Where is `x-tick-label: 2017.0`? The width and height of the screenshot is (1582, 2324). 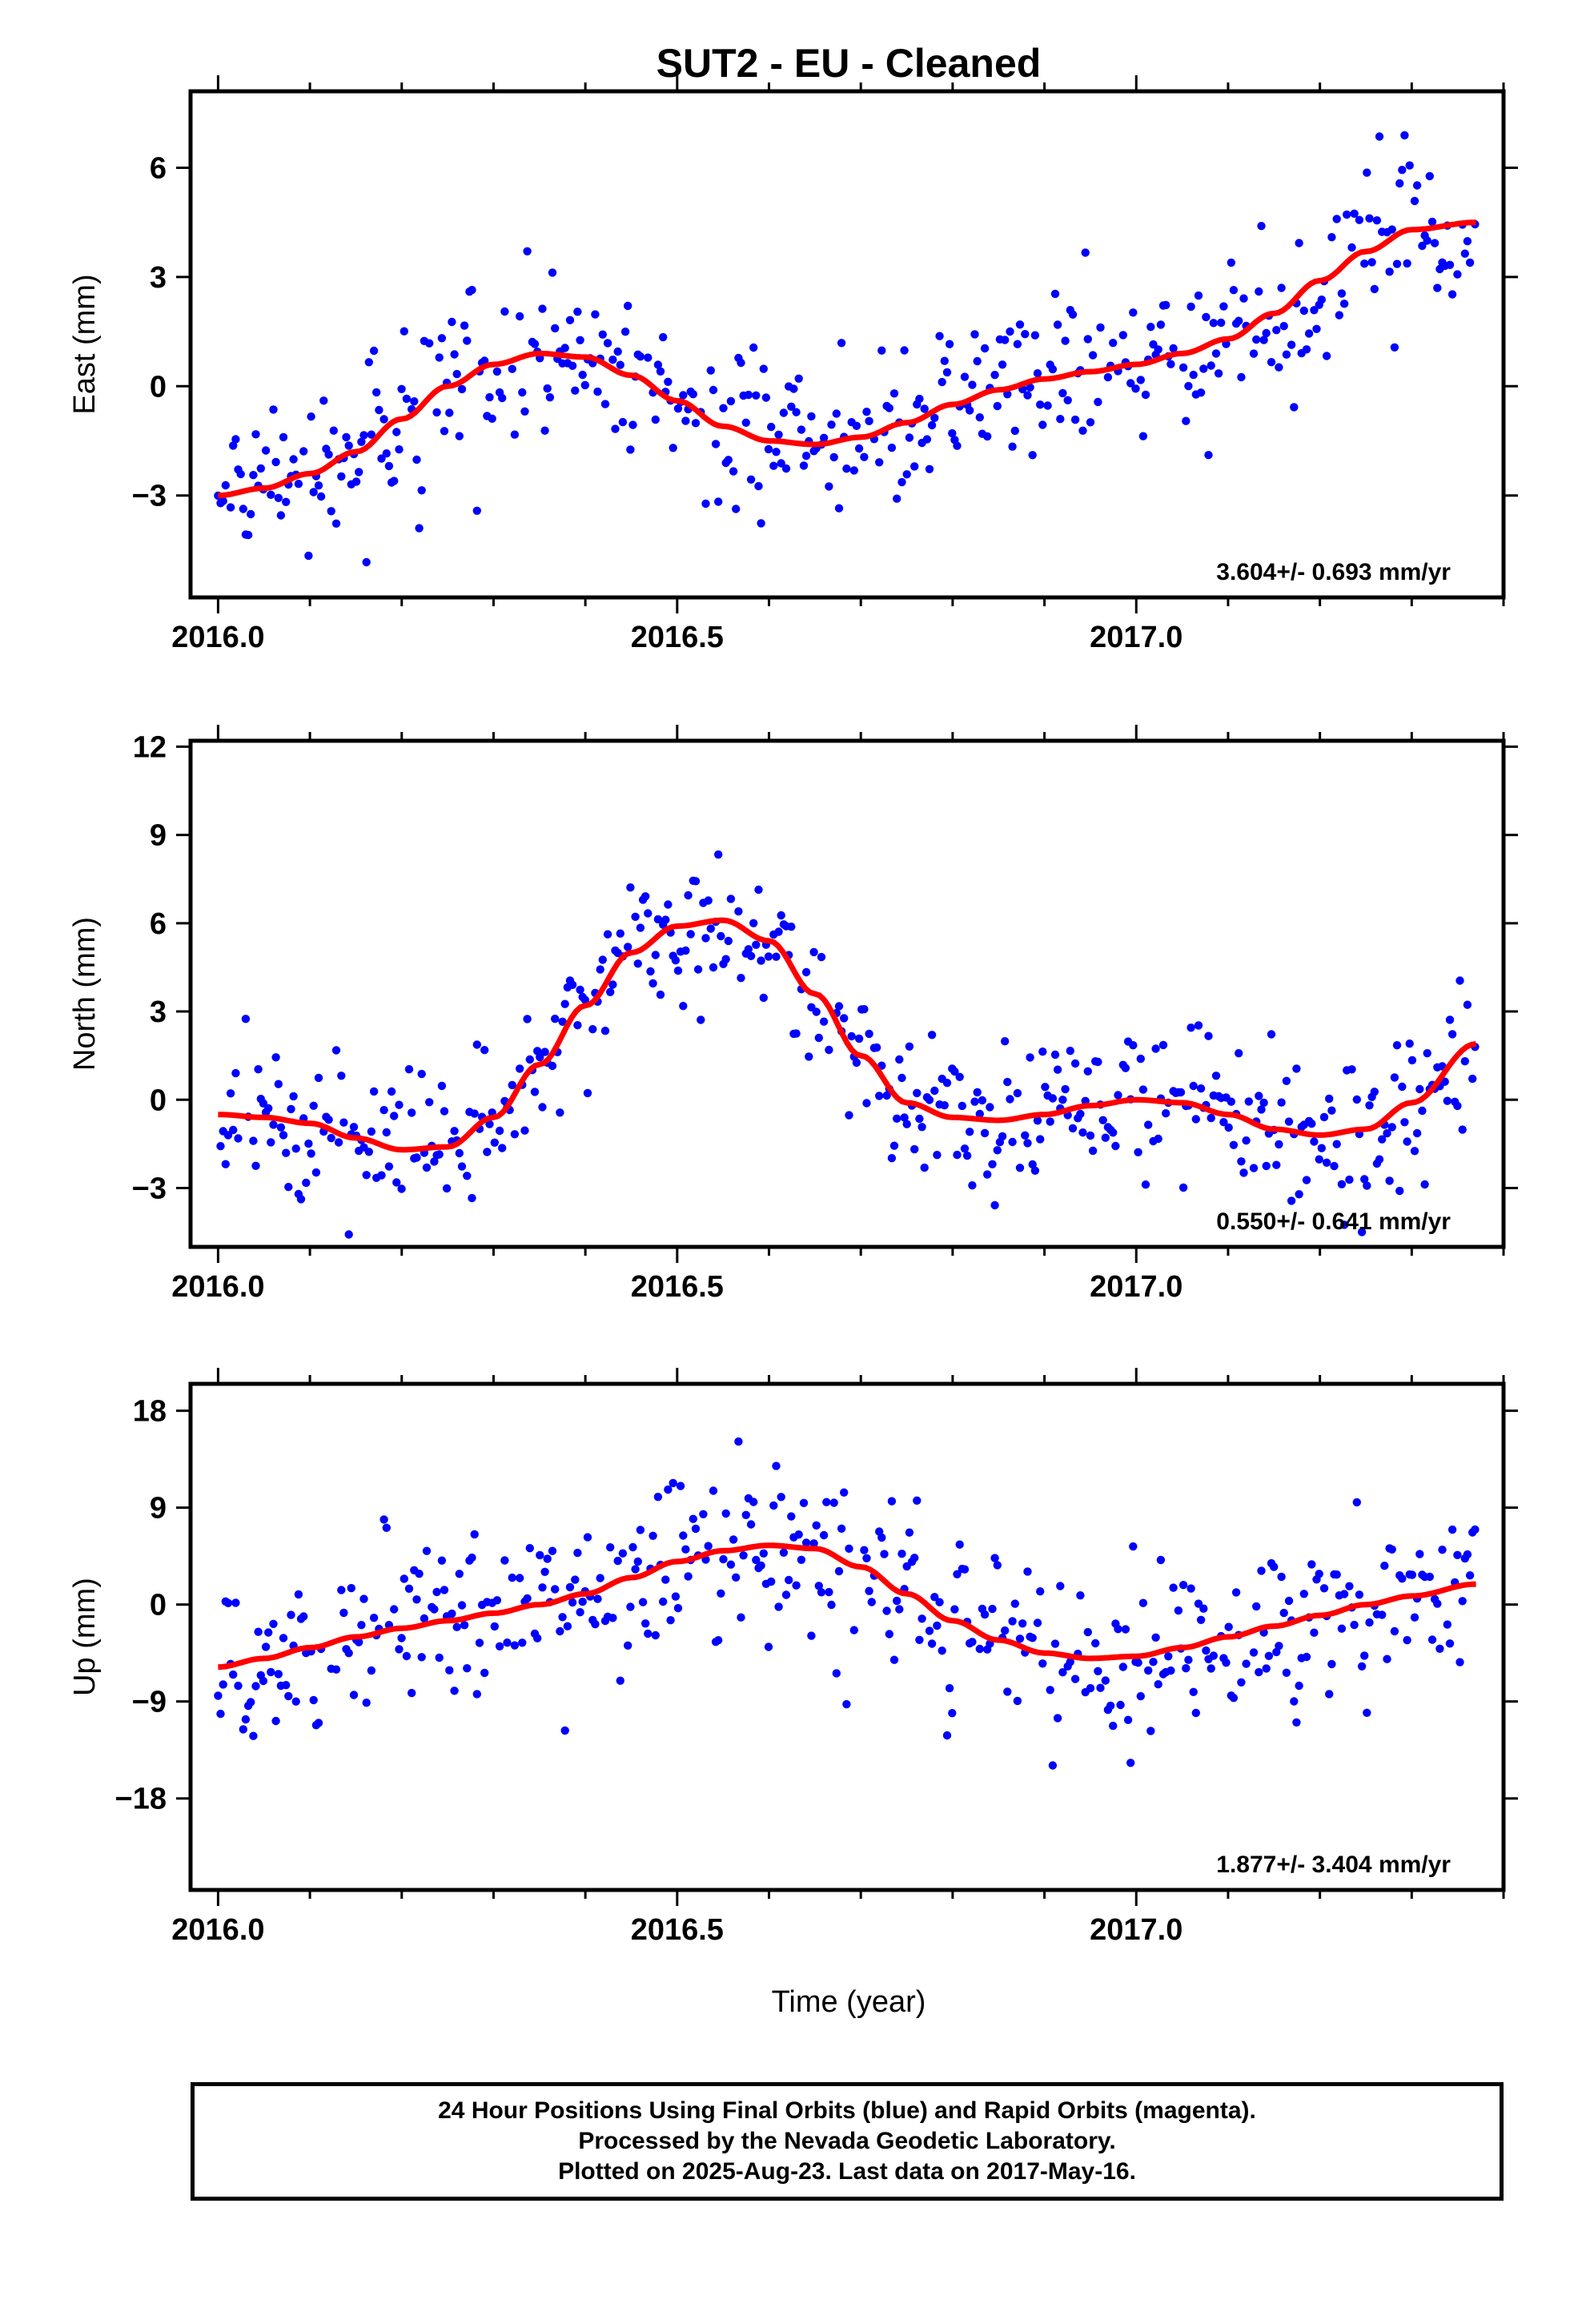
x-tick-label: 2017.0 is located at coordinates (1136, 637).